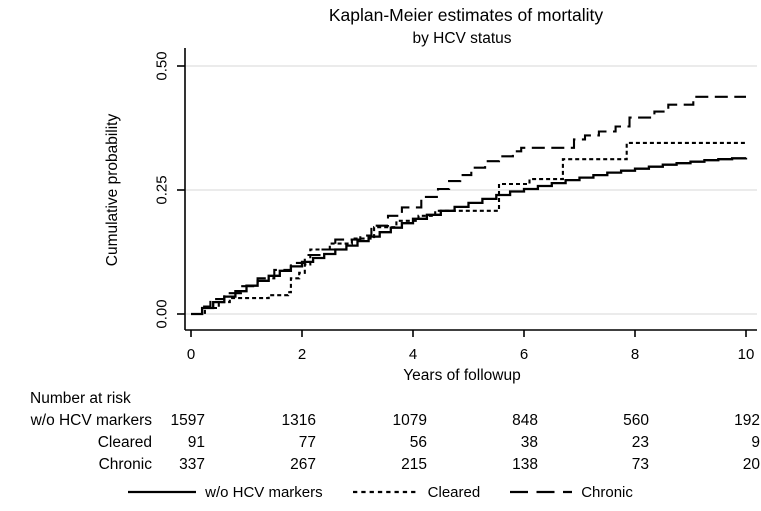  I want to click on risk-value: 38, so click(529, 442).